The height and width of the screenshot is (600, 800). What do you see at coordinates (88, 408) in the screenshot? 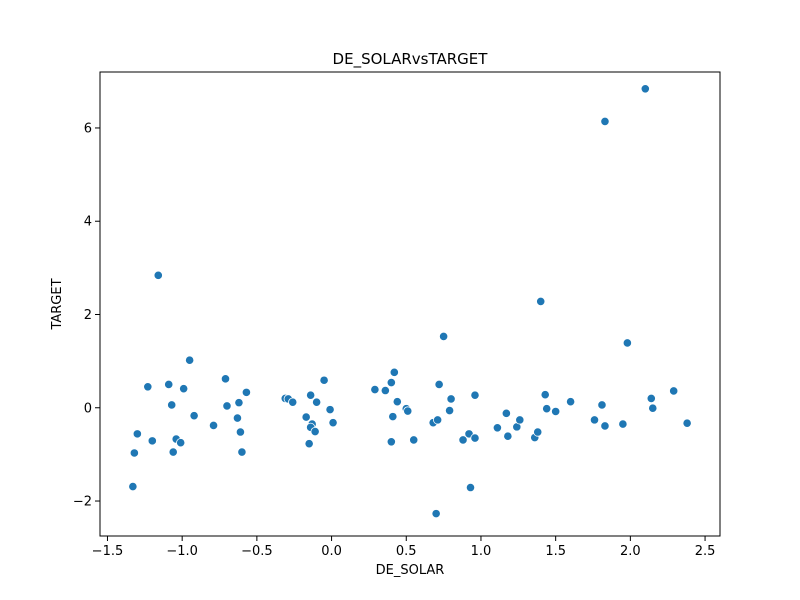
I see `y-tick-label: 0` at bounding box center [88, 408].